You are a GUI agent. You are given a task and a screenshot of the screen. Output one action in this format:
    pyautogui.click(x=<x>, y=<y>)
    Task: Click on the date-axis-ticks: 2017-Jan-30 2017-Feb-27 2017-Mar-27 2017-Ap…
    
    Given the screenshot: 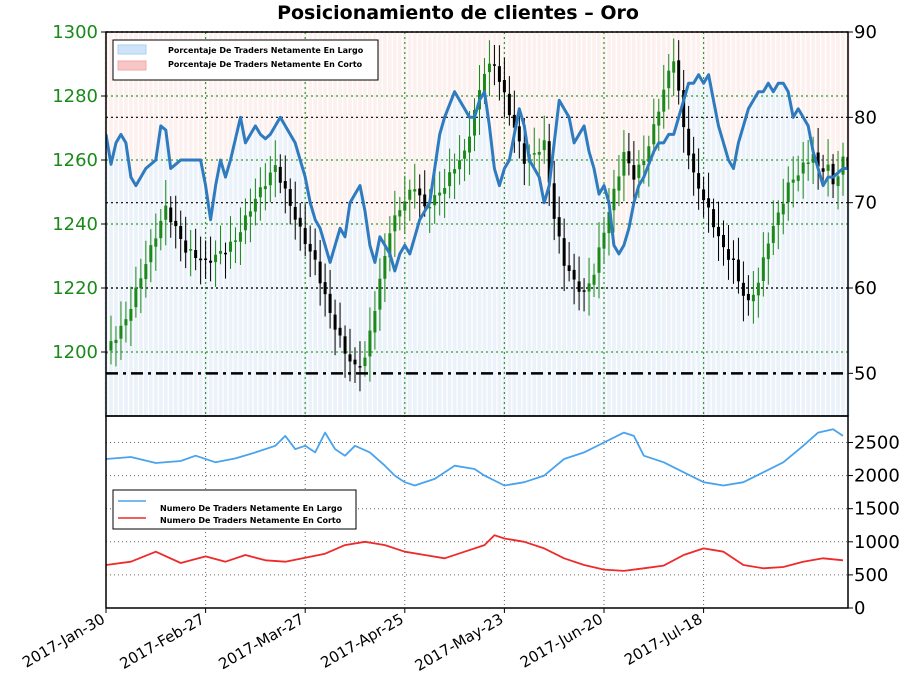 What is the action you would take?
    pyautogui.click(x=362, y=641)
    